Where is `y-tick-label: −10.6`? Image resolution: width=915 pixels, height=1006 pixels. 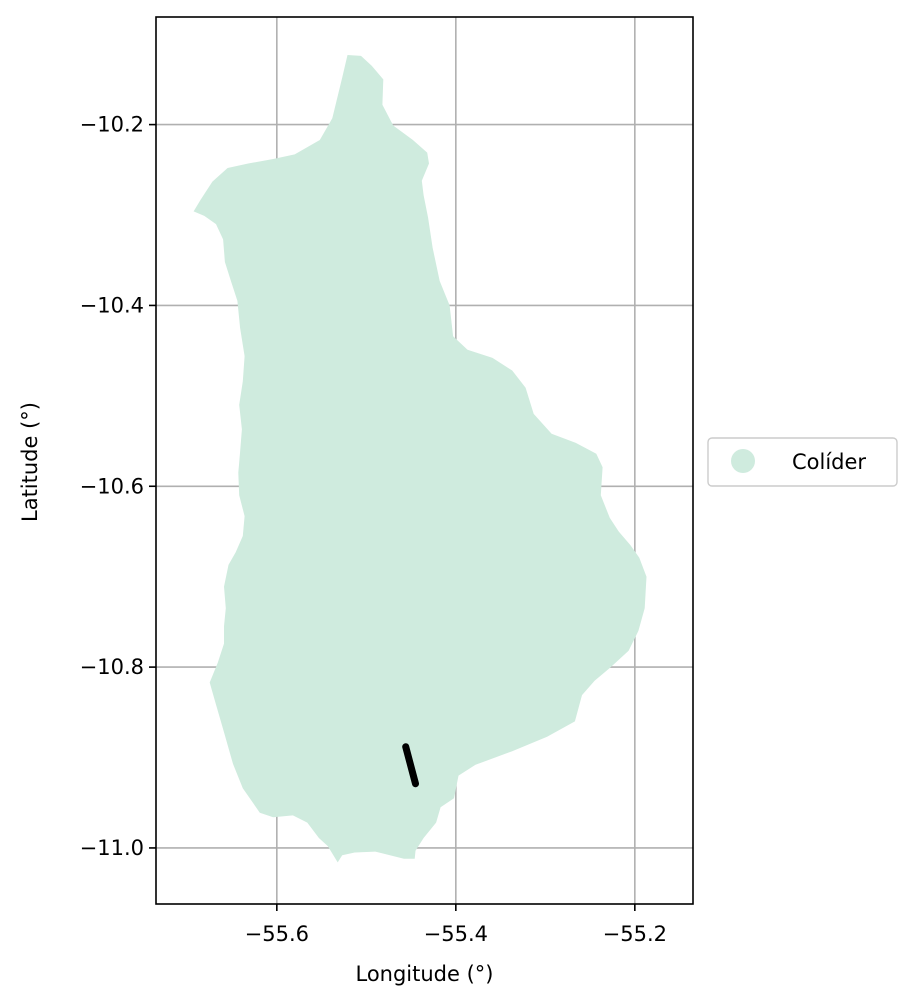
y-tick-label: −10.6 is located at coordinates (112, 486).